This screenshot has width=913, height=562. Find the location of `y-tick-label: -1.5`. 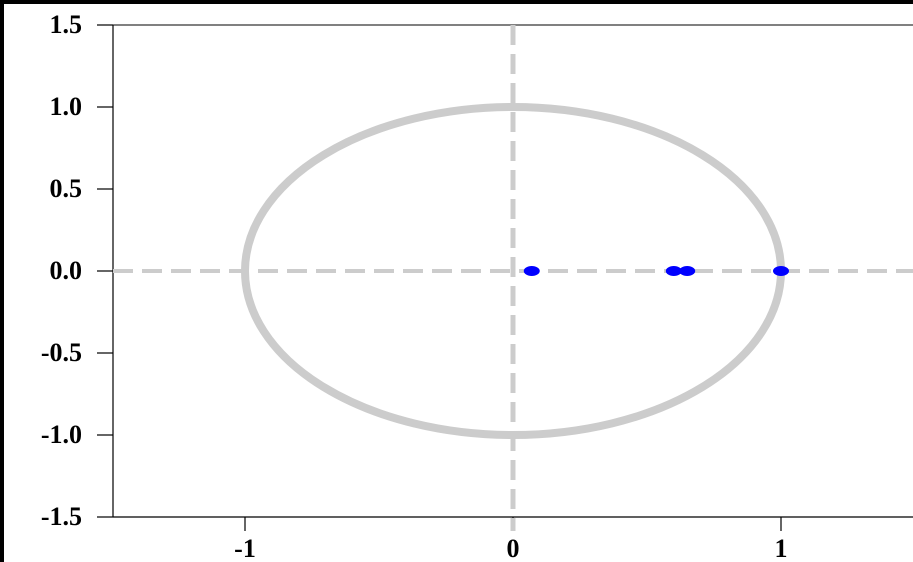

y-tick-label: -1.5 is located at coordinates (61, 516).